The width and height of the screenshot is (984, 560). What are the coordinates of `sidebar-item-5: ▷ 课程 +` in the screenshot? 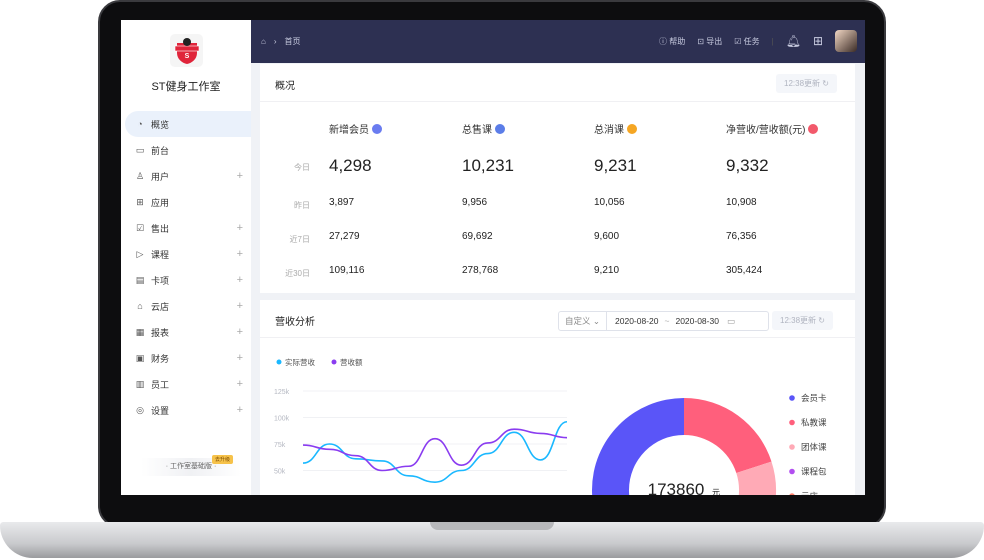 It's located at (188, 254).